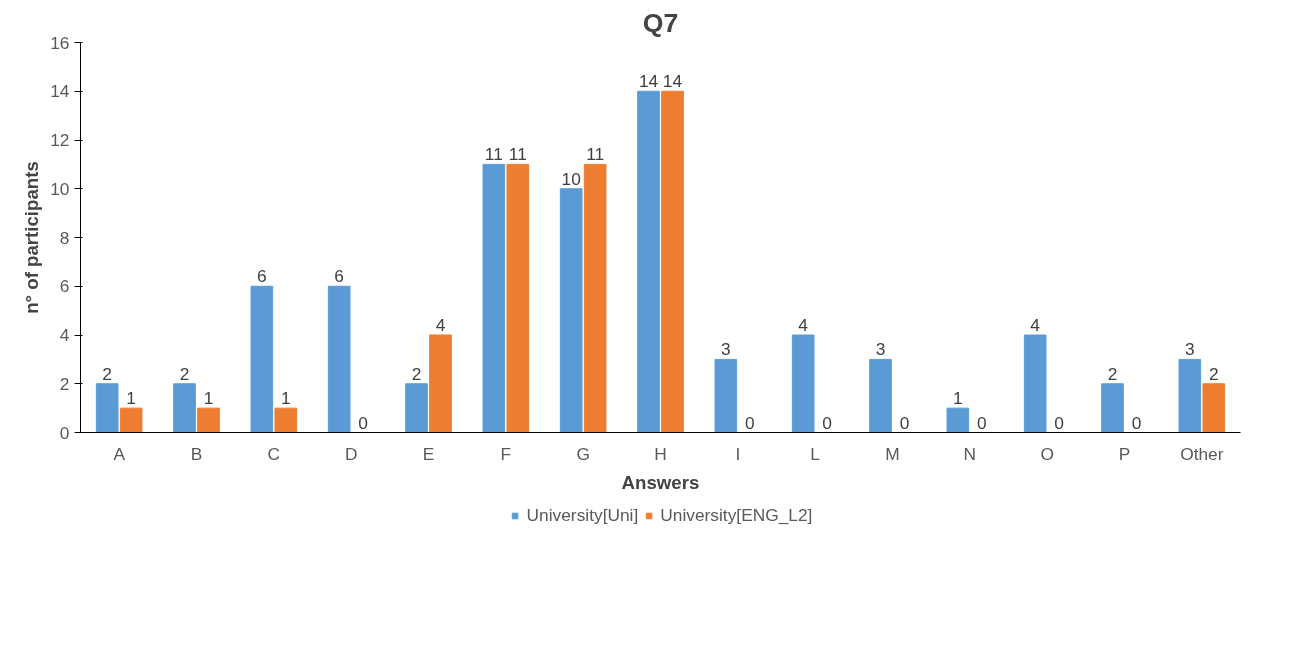 The image size is (1311, 657). Describe the element at coordinates (506, 453) in the screenshot. I see `x-tick-label: F` at that location.